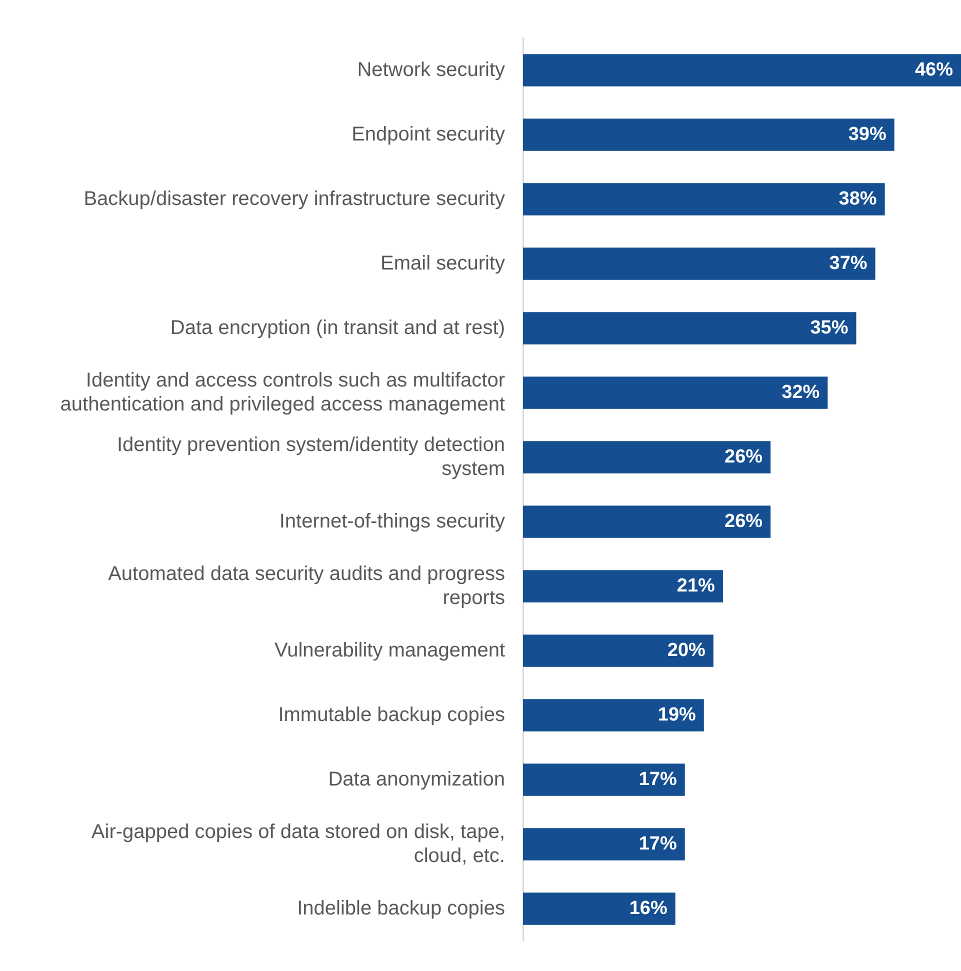  I want to click on y-tick-label: Indelible backup copies, so click(401, 908).